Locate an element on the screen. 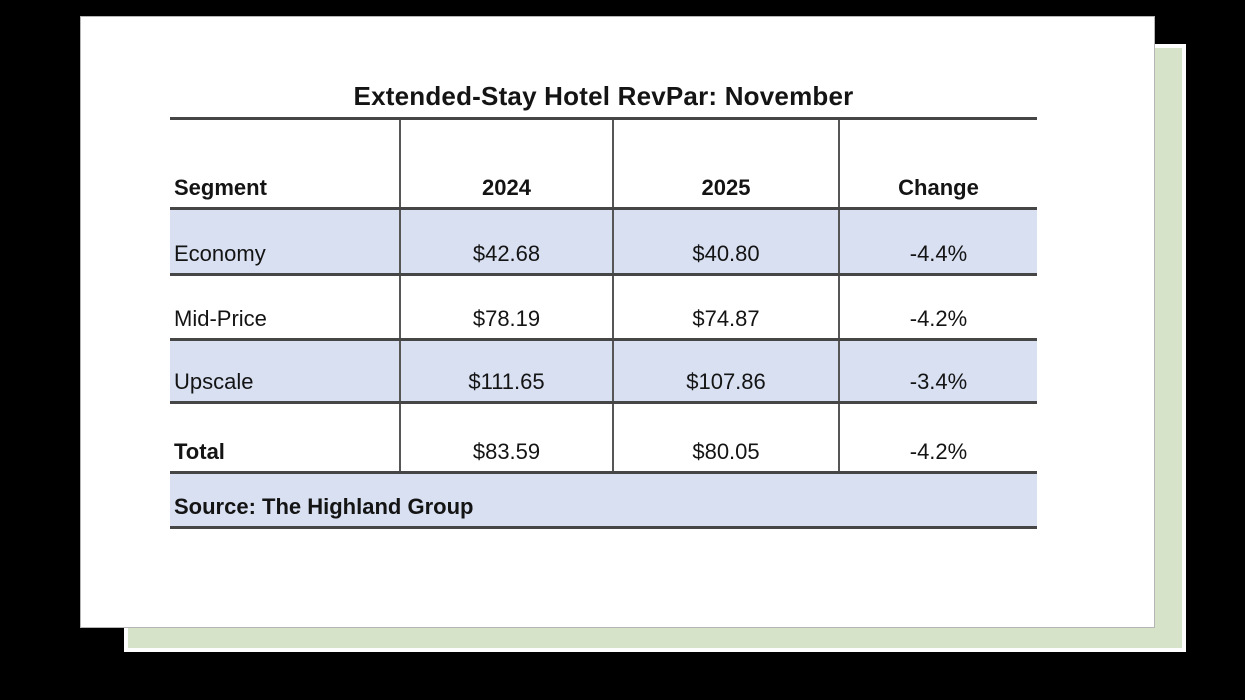 The height and width of the screenshot is (700, 1245). table-row-upscale: Upscale $111.65 $107.86 -3.4% is located at coordinates (603, 370).